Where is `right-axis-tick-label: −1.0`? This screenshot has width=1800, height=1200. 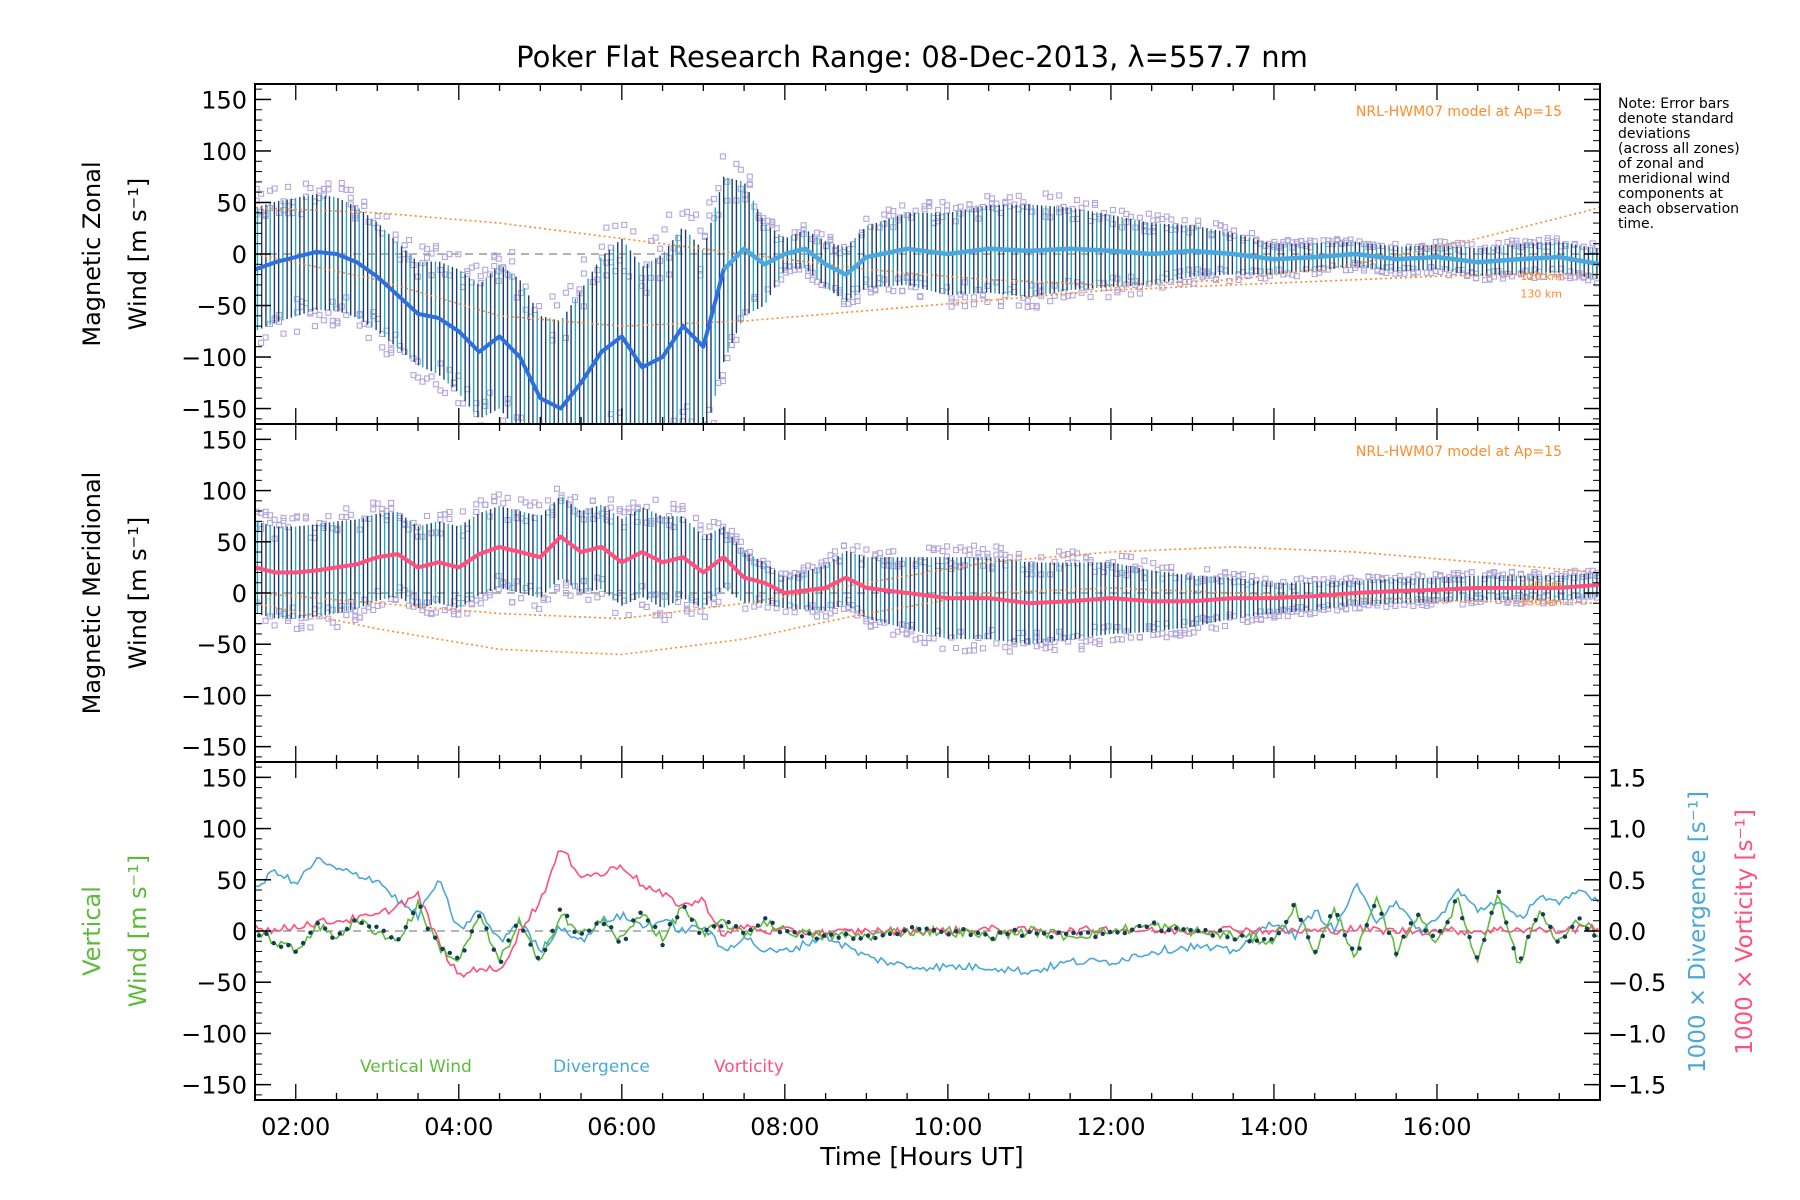
right-axis-tick-label: −1.0 is located at coordinates (1637, 1034).